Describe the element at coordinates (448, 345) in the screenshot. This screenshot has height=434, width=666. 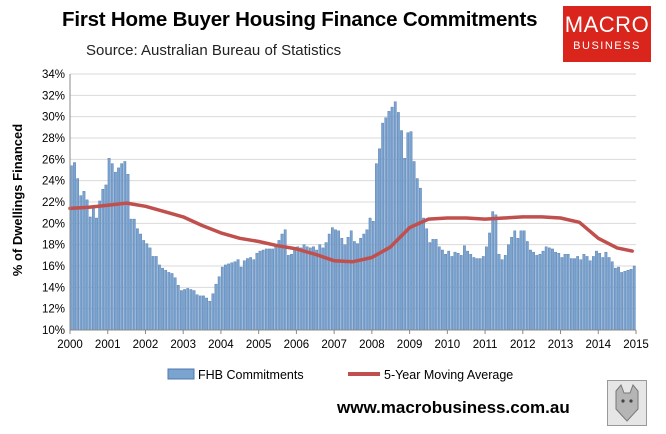
I see `x-tick-label: 2010` at that location.